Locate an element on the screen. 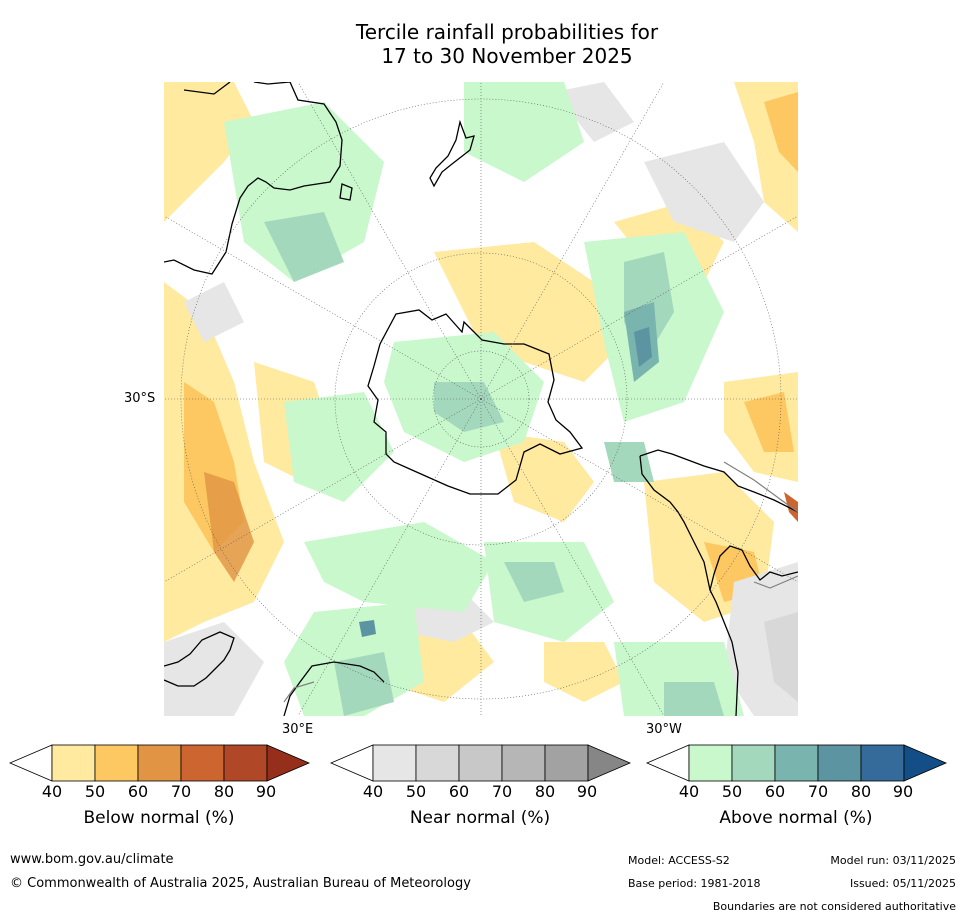  title-line-1: Tercile rainfall probabilities for is located at coordinates (507, 32).